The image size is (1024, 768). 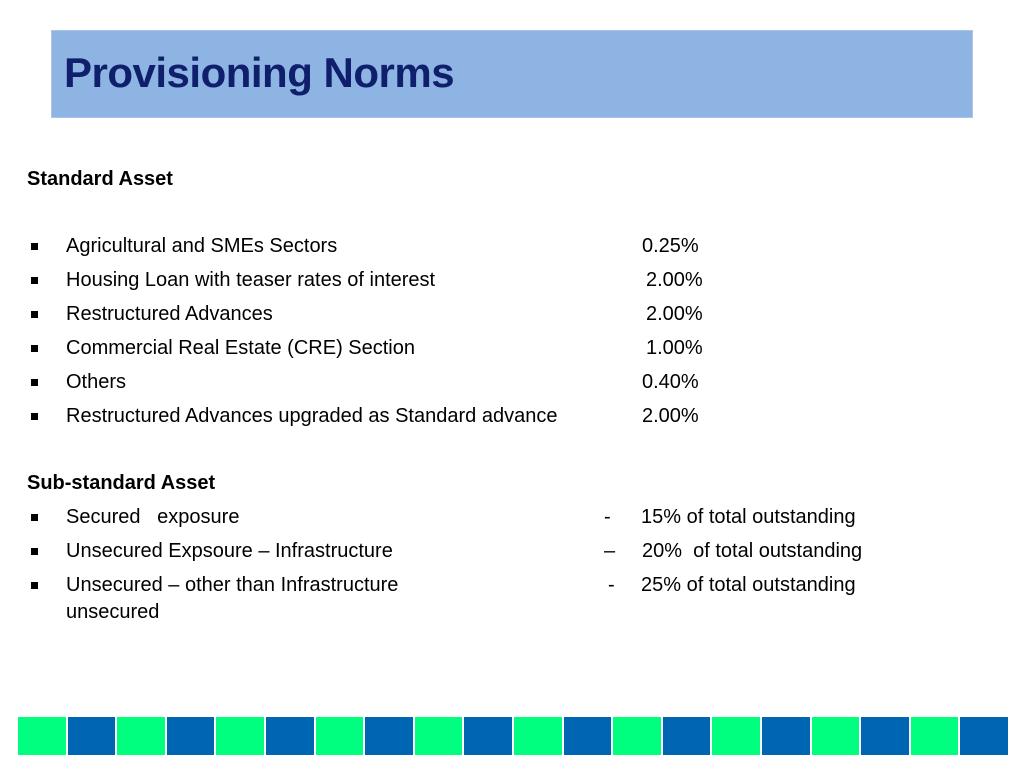 What do you see at coordinates (240, 348) in the screenshot?
I see `item-label: Commercial Real Estate (CRE) Section` at bounding box center [240, 348].